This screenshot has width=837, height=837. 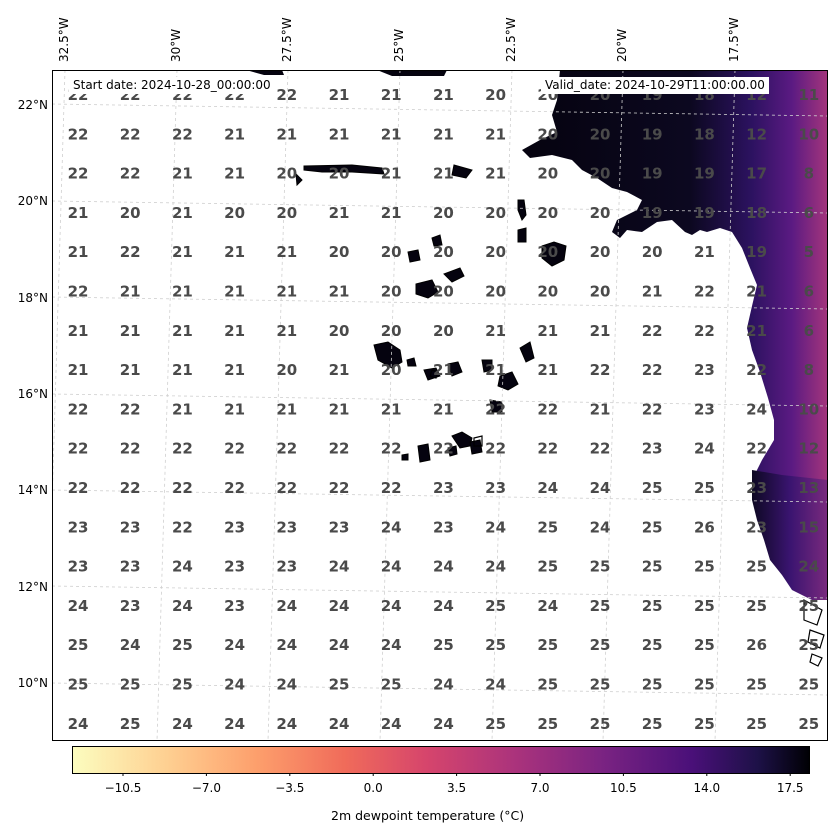 I want to click on colorbar-label: 2m dewpoint temperature (°C), so click(x=428, y=815).